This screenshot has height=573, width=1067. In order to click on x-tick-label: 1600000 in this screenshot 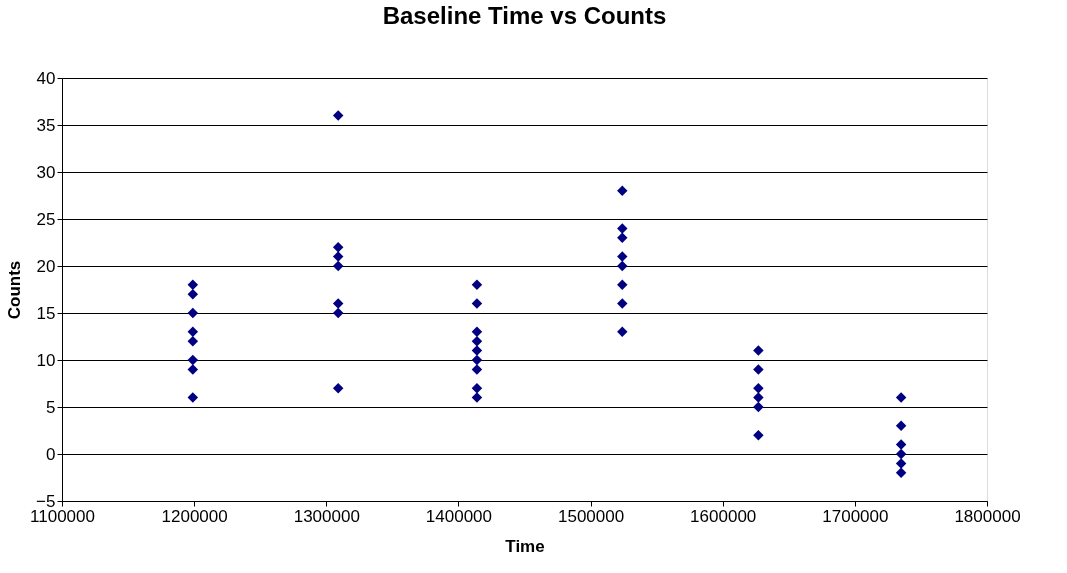, I will do `click(723, 516)`.